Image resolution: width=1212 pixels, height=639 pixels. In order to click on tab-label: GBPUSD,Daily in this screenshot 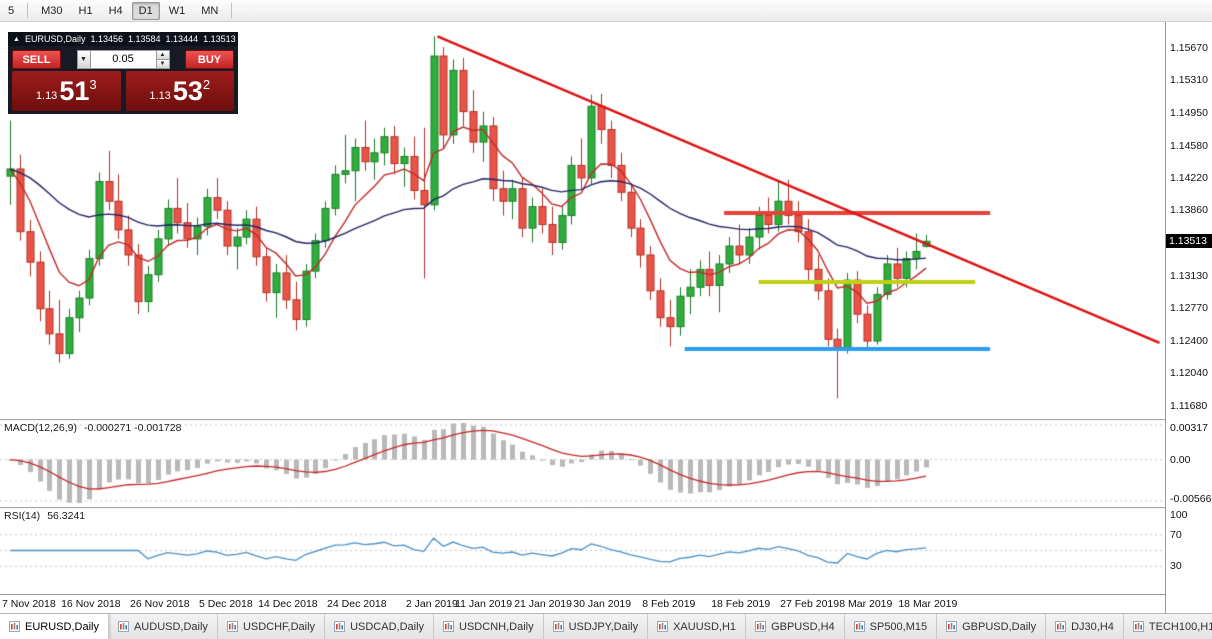, I will do `click(999, 626)`.